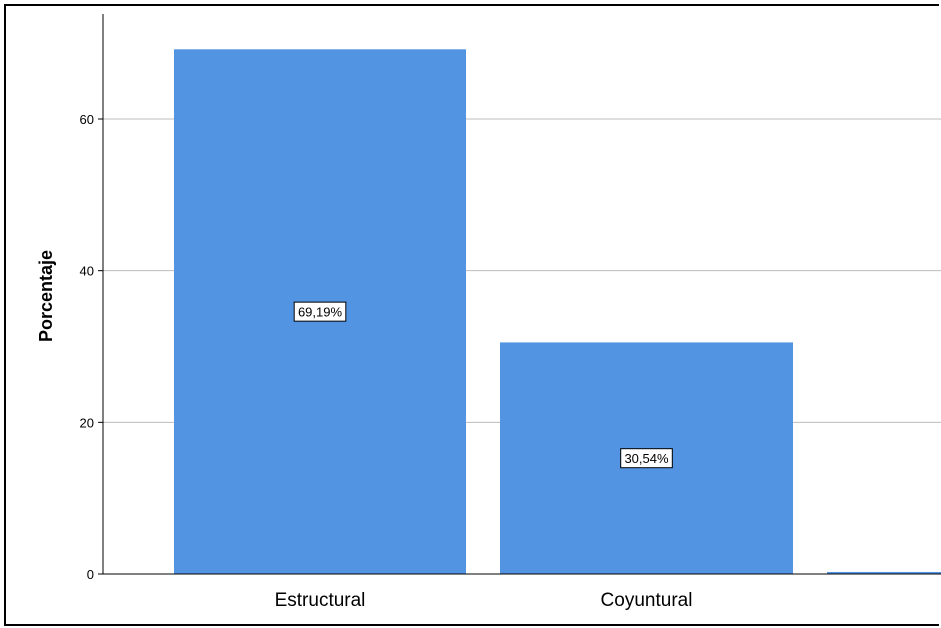 Image resolution: width=941 pixels, height=628 pixels. What do you see at coordinates (320, 600) in the screenshot?
I see `x-tick-label-estructural: Estructural` at bounding box center [320, 600].